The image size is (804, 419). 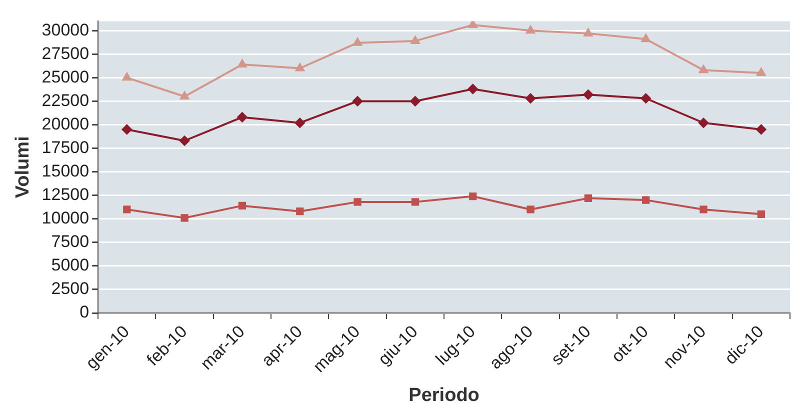 I want to click on y-tick-label: 15000, so click(x=66, y=171).